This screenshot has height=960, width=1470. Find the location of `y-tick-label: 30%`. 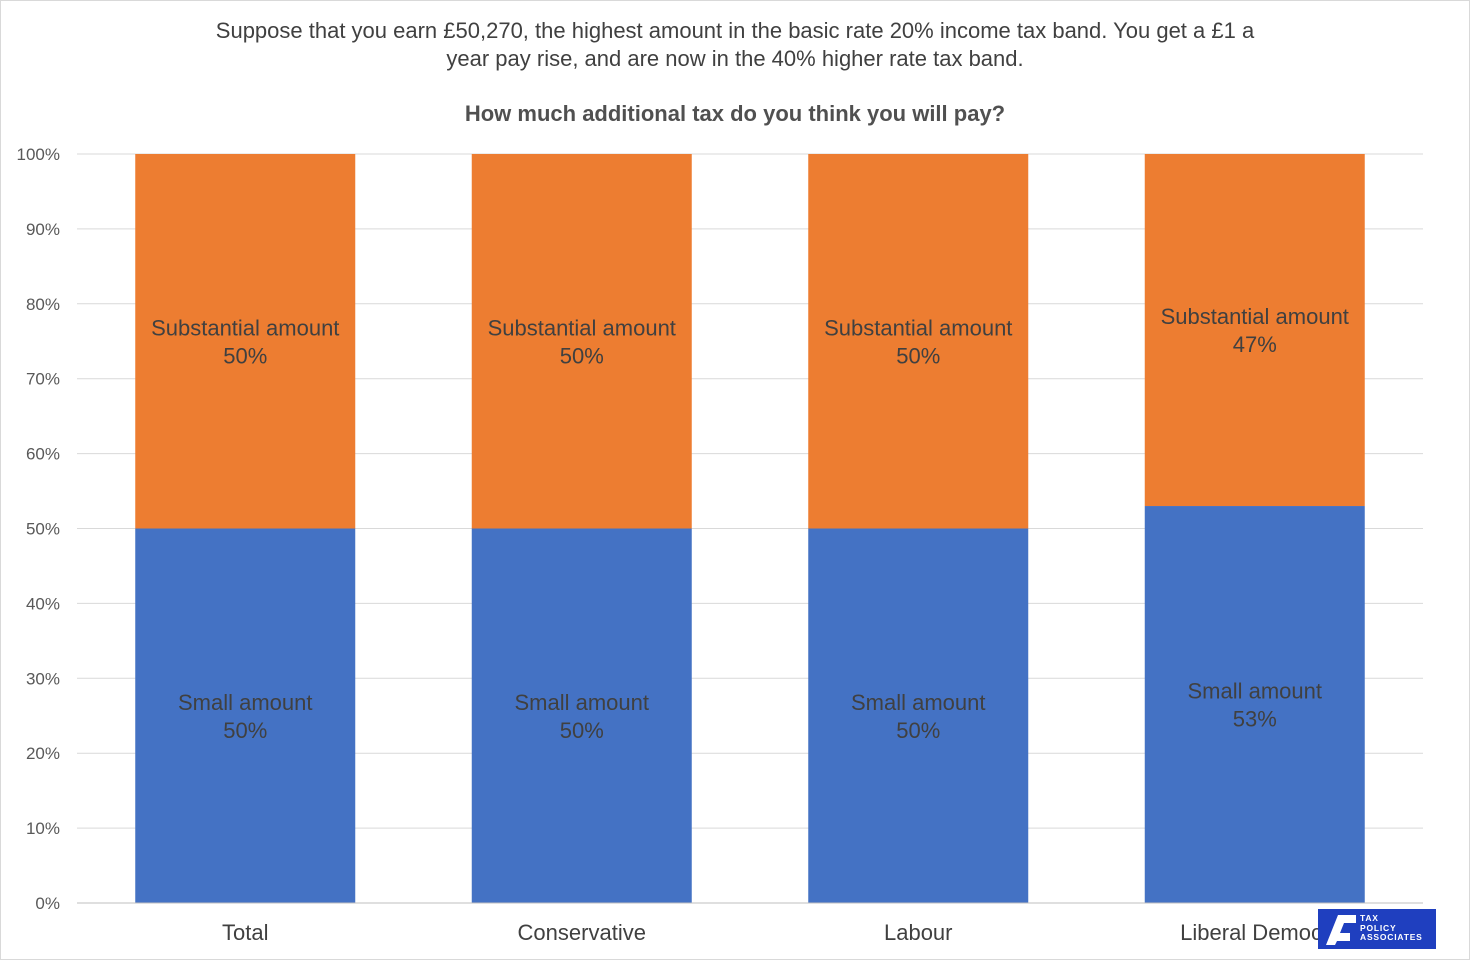

y-tick-label: 30% is located at coordinates (43, 678).